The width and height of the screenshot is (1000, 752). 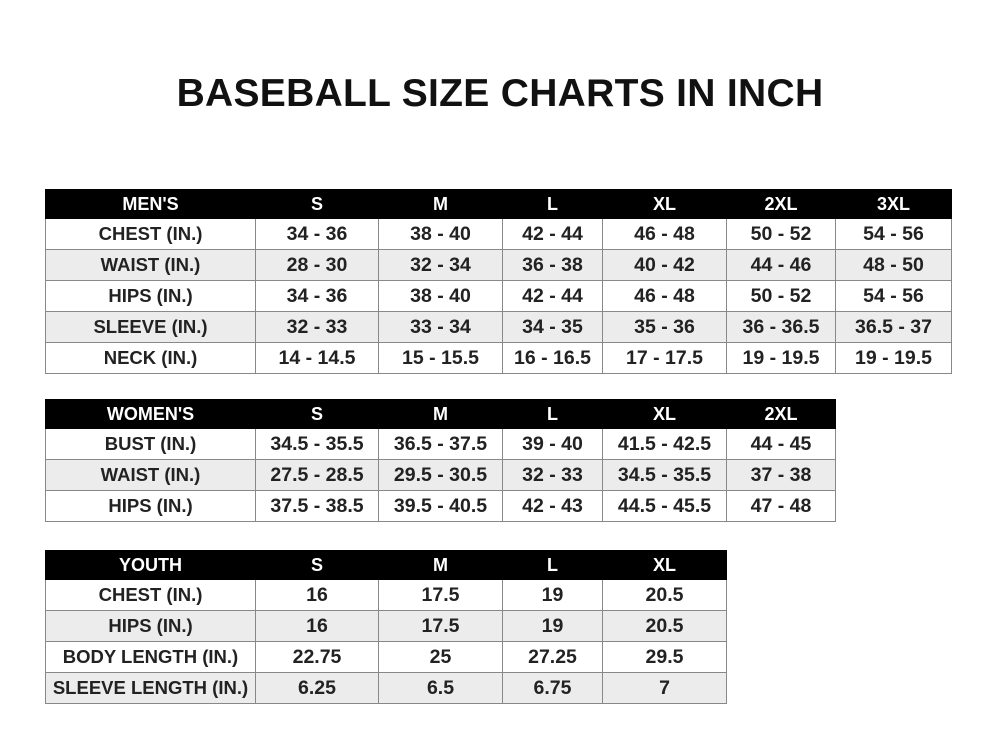 What do you see at coordinates (317, 358) in the screenshot?
I see `measurement-cell: 14 - 14.5` at bounding box center [317, 358].